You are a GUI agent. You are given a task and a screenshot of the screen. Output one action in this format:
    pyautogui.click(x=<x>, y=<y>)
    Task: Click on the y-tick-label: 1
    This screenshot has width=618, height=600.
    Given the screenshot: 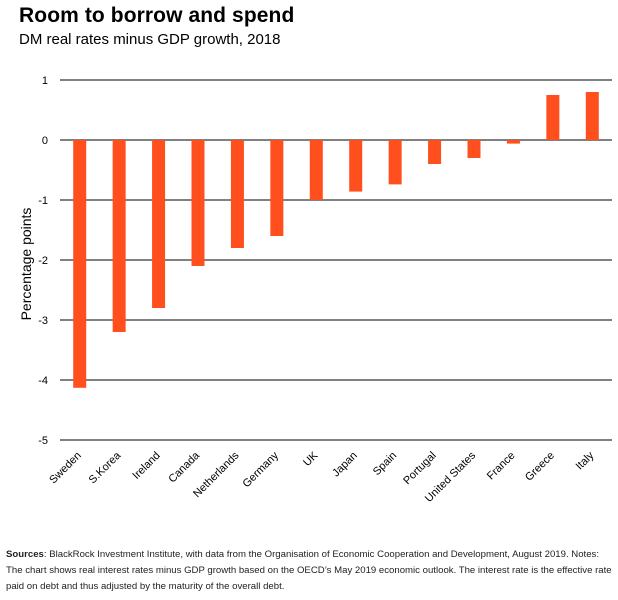 What is the action you would take?
    pyautogui.click(x=45, y=81)
    